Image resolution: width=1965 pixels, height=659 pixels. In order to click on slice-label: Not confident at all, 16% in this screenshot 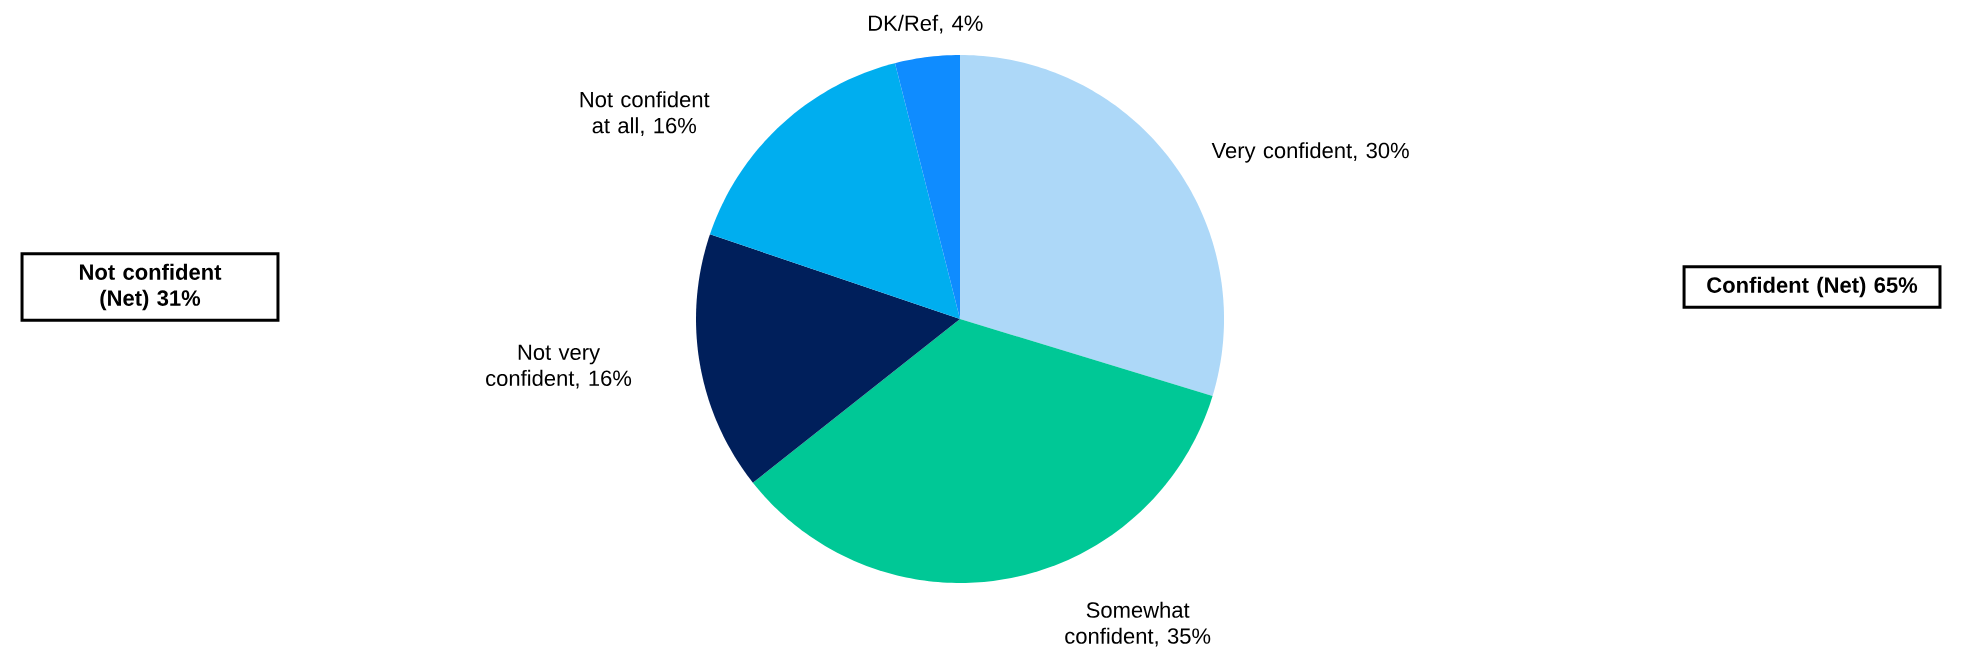, I will do `click(645, 113)`.